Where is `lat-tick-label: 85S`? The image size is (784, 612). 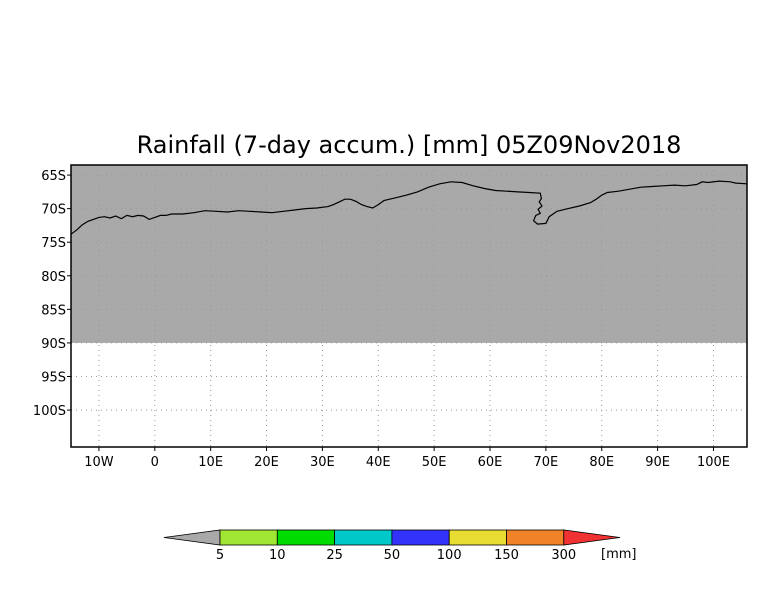
lat-tick-label: 85S is located at coordinates (53, 310).